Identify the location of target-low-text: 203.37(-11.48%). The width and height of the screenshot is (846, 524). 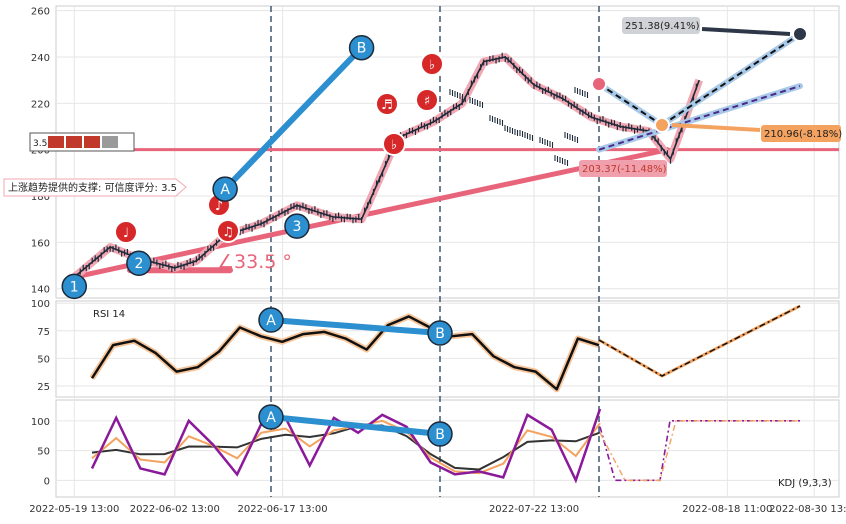
(624, 169).